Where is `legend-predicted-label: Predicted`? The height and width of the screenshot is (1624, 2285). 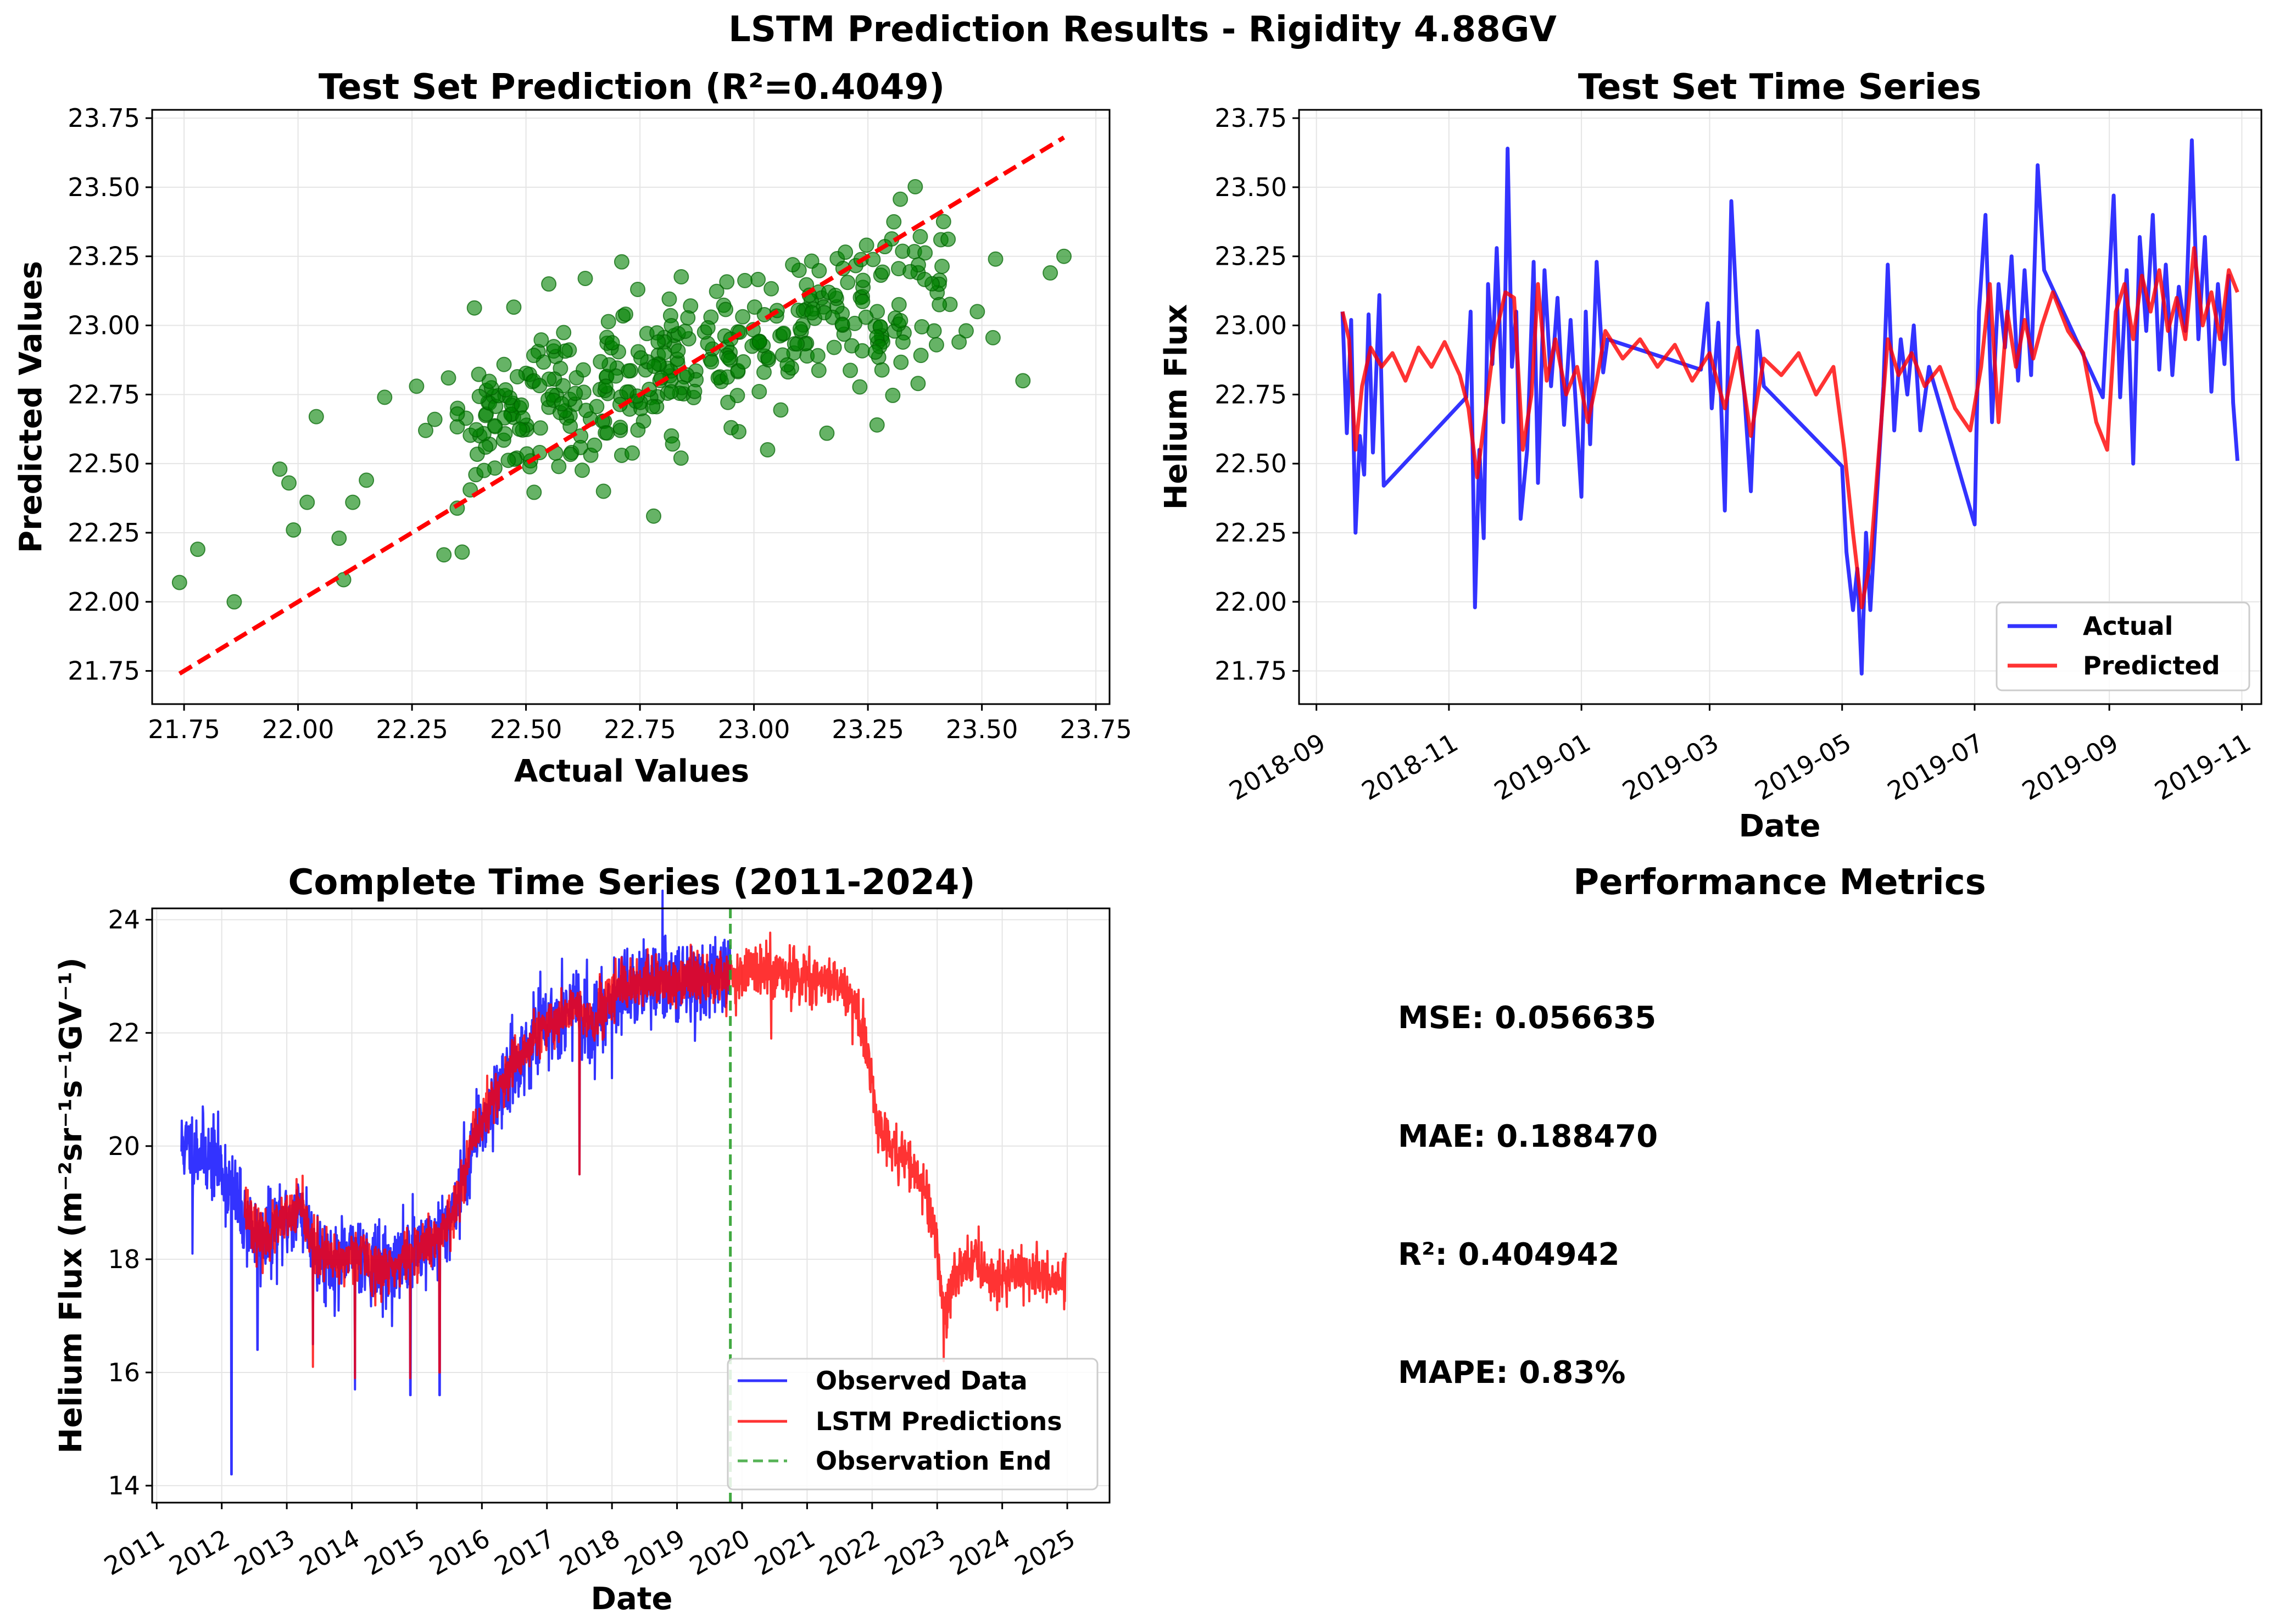 legend-predicted-label: Predicted is located at coordinates (2151, 665).